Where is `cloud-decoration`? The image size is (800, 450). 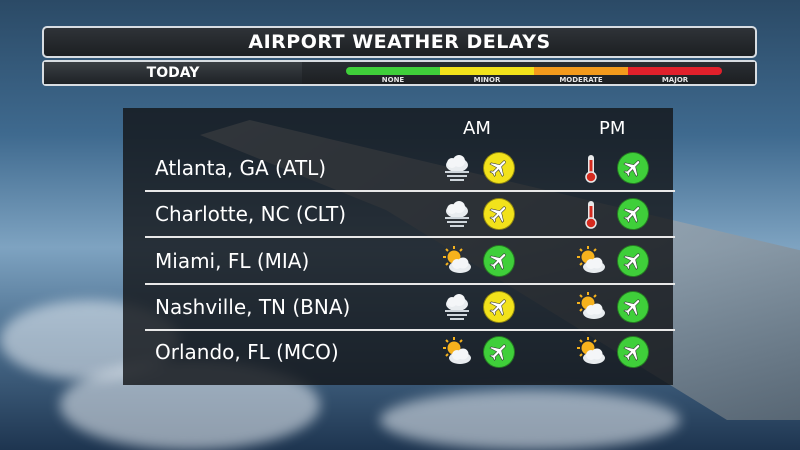 cloud-decoration is located at coordinates (530, 420).